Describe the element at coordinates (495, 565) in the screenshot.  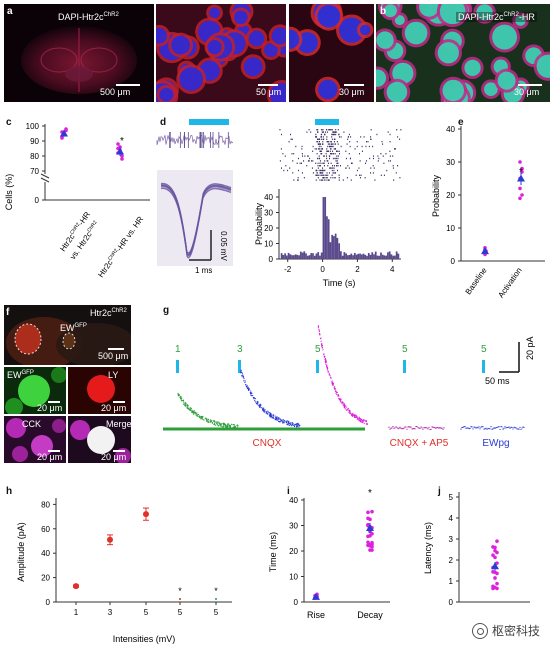
I see `data-marks` at that location.